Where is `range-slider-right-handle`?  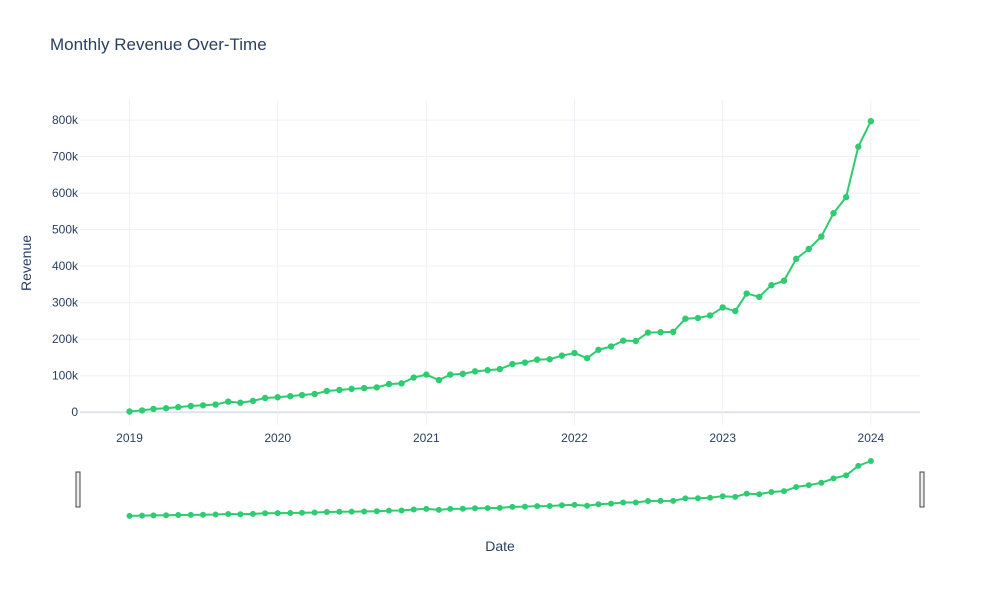 range-slider-right-handle is located at coordinates (922, 489).